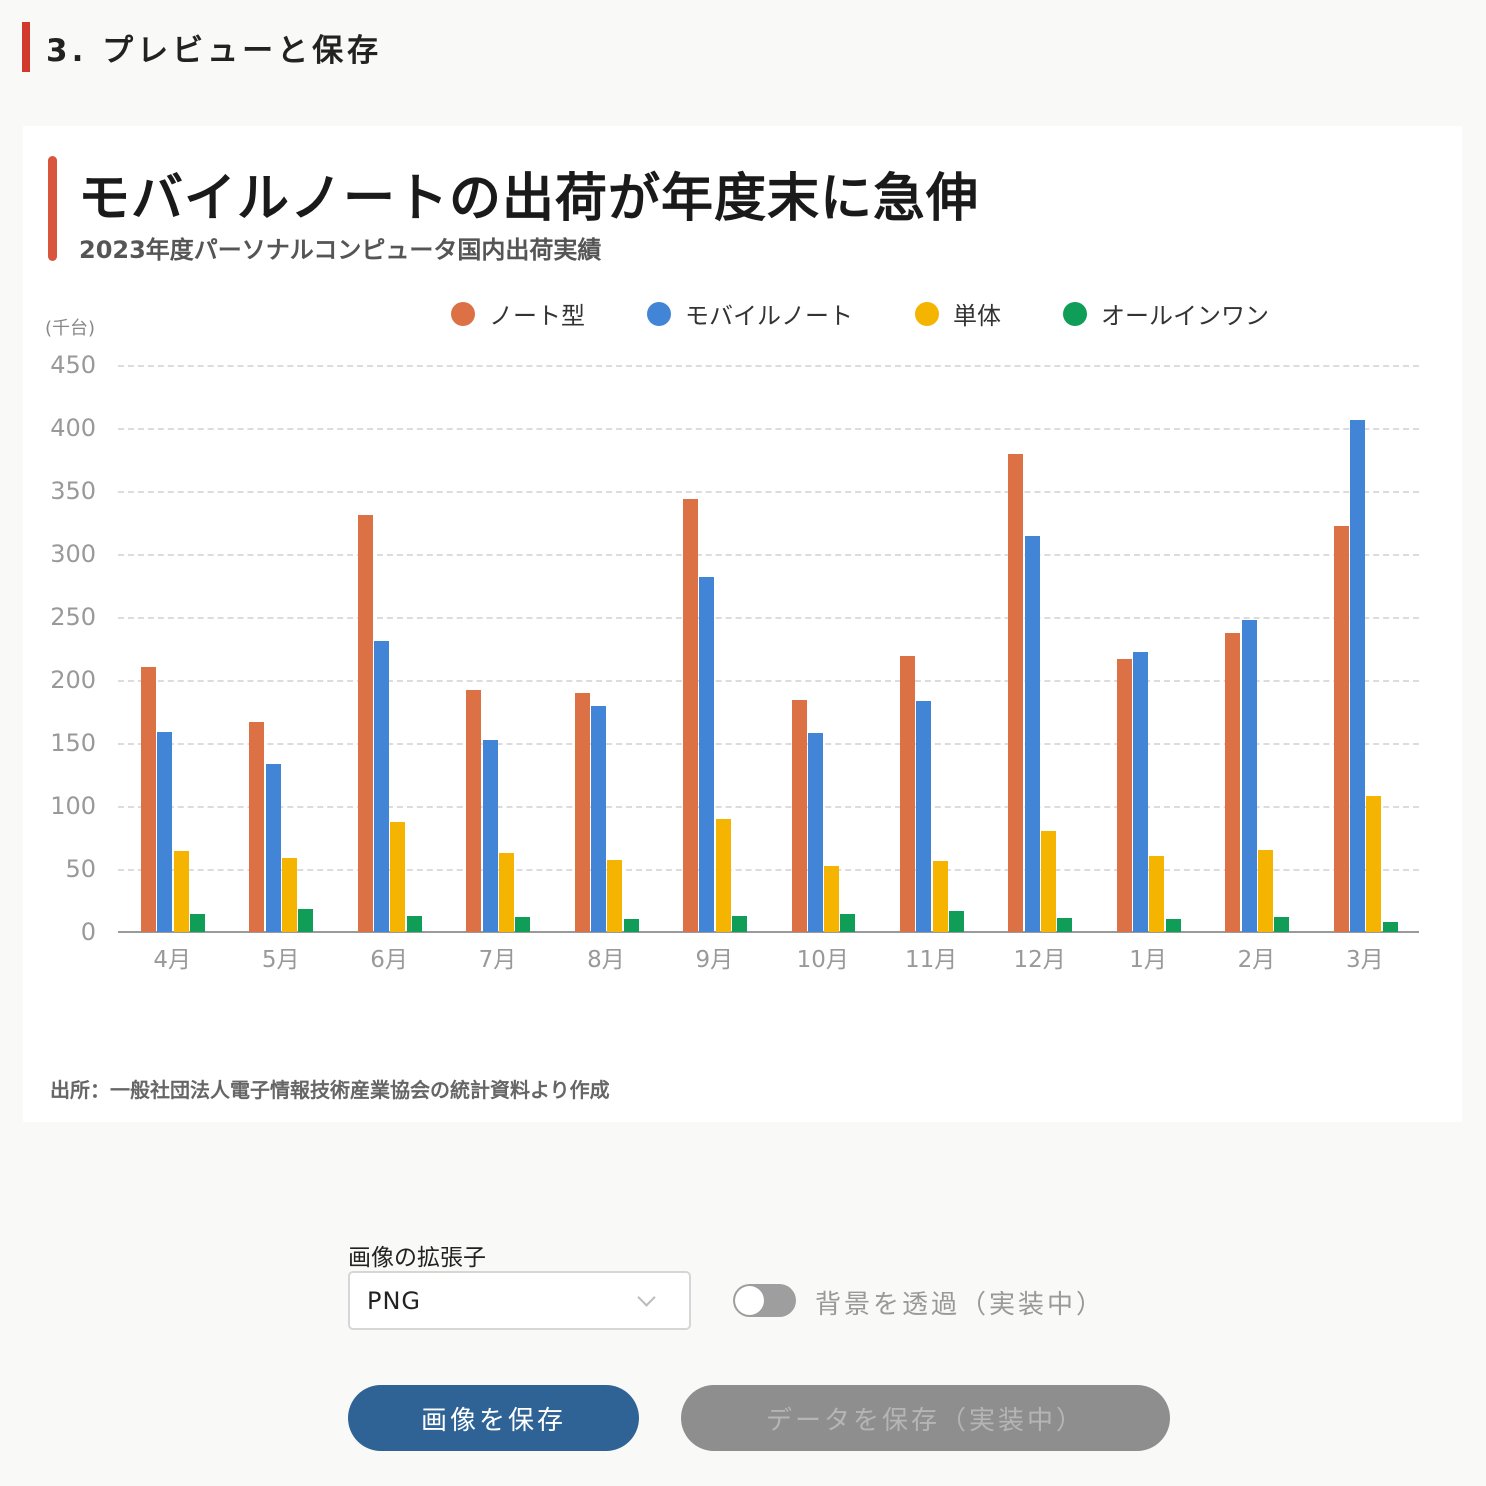 The width and height of the screenshot is (1486, 1486). Describe the element at coordinates (714, 669) in the screenshot. I see `bar-group: 9月` at that location.